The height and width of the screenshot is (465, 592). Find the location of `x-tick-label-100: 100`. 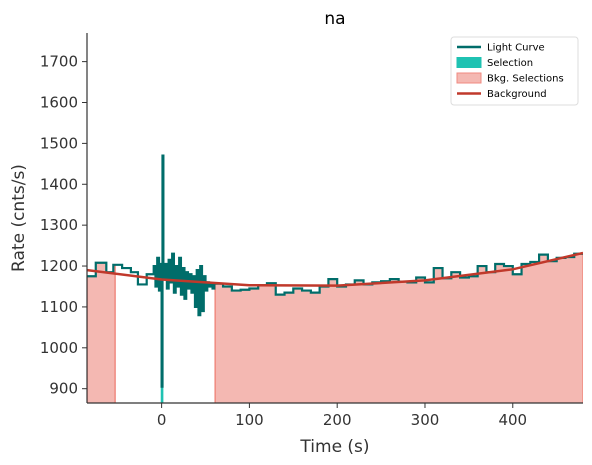

x-tick-label-100: 100 is located at coordinates (249, 420).